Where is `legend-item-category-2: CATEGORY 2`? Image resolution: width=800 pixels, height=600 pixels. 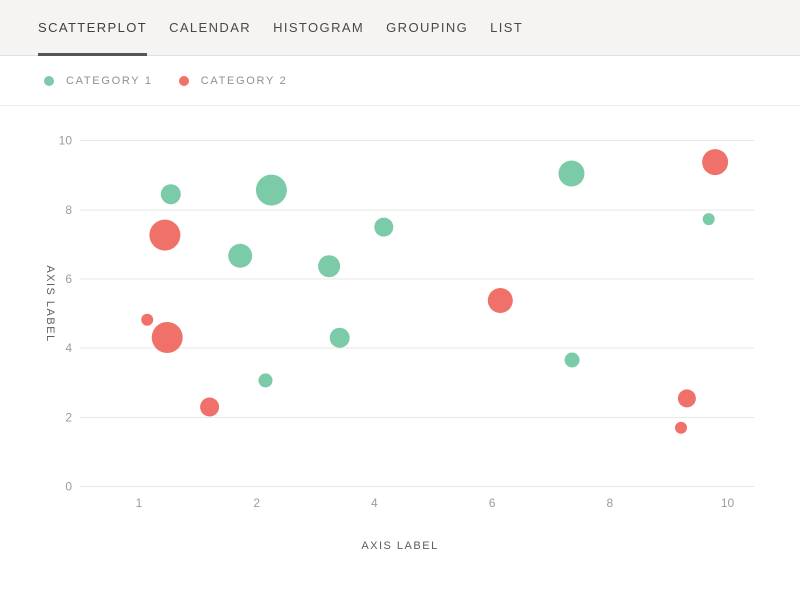 legend-item-category-2: CATEGORY 2 is located at coordinates (233, 80).